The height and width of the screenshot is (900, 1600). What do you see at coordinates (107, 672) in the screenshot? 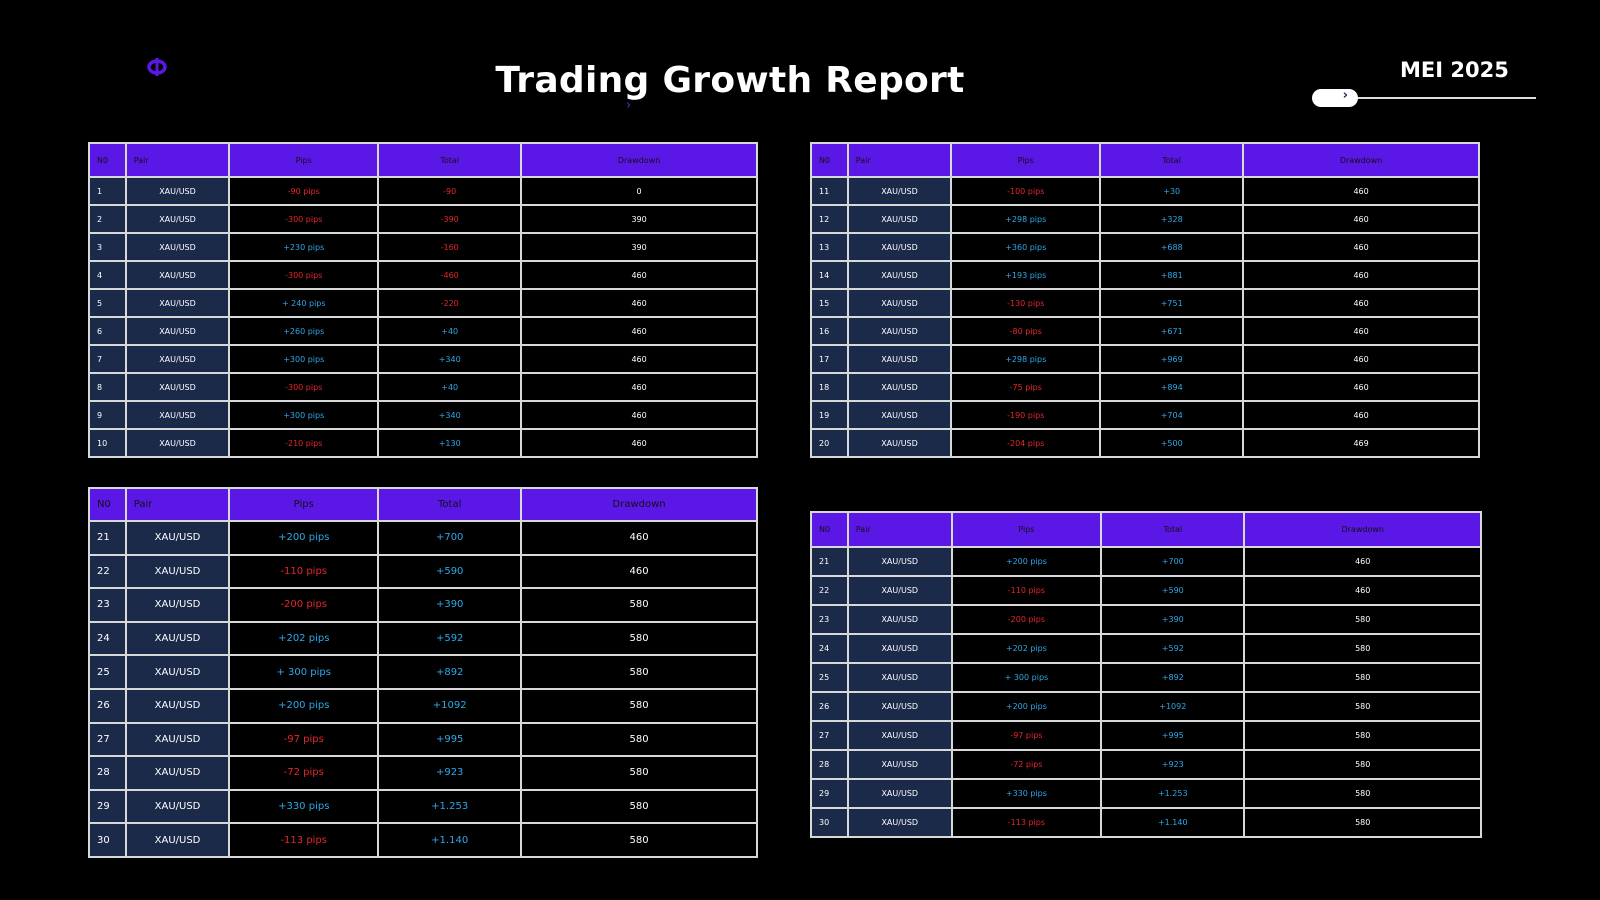
I see `cell-no: 25` at bounding box center [107, 672].